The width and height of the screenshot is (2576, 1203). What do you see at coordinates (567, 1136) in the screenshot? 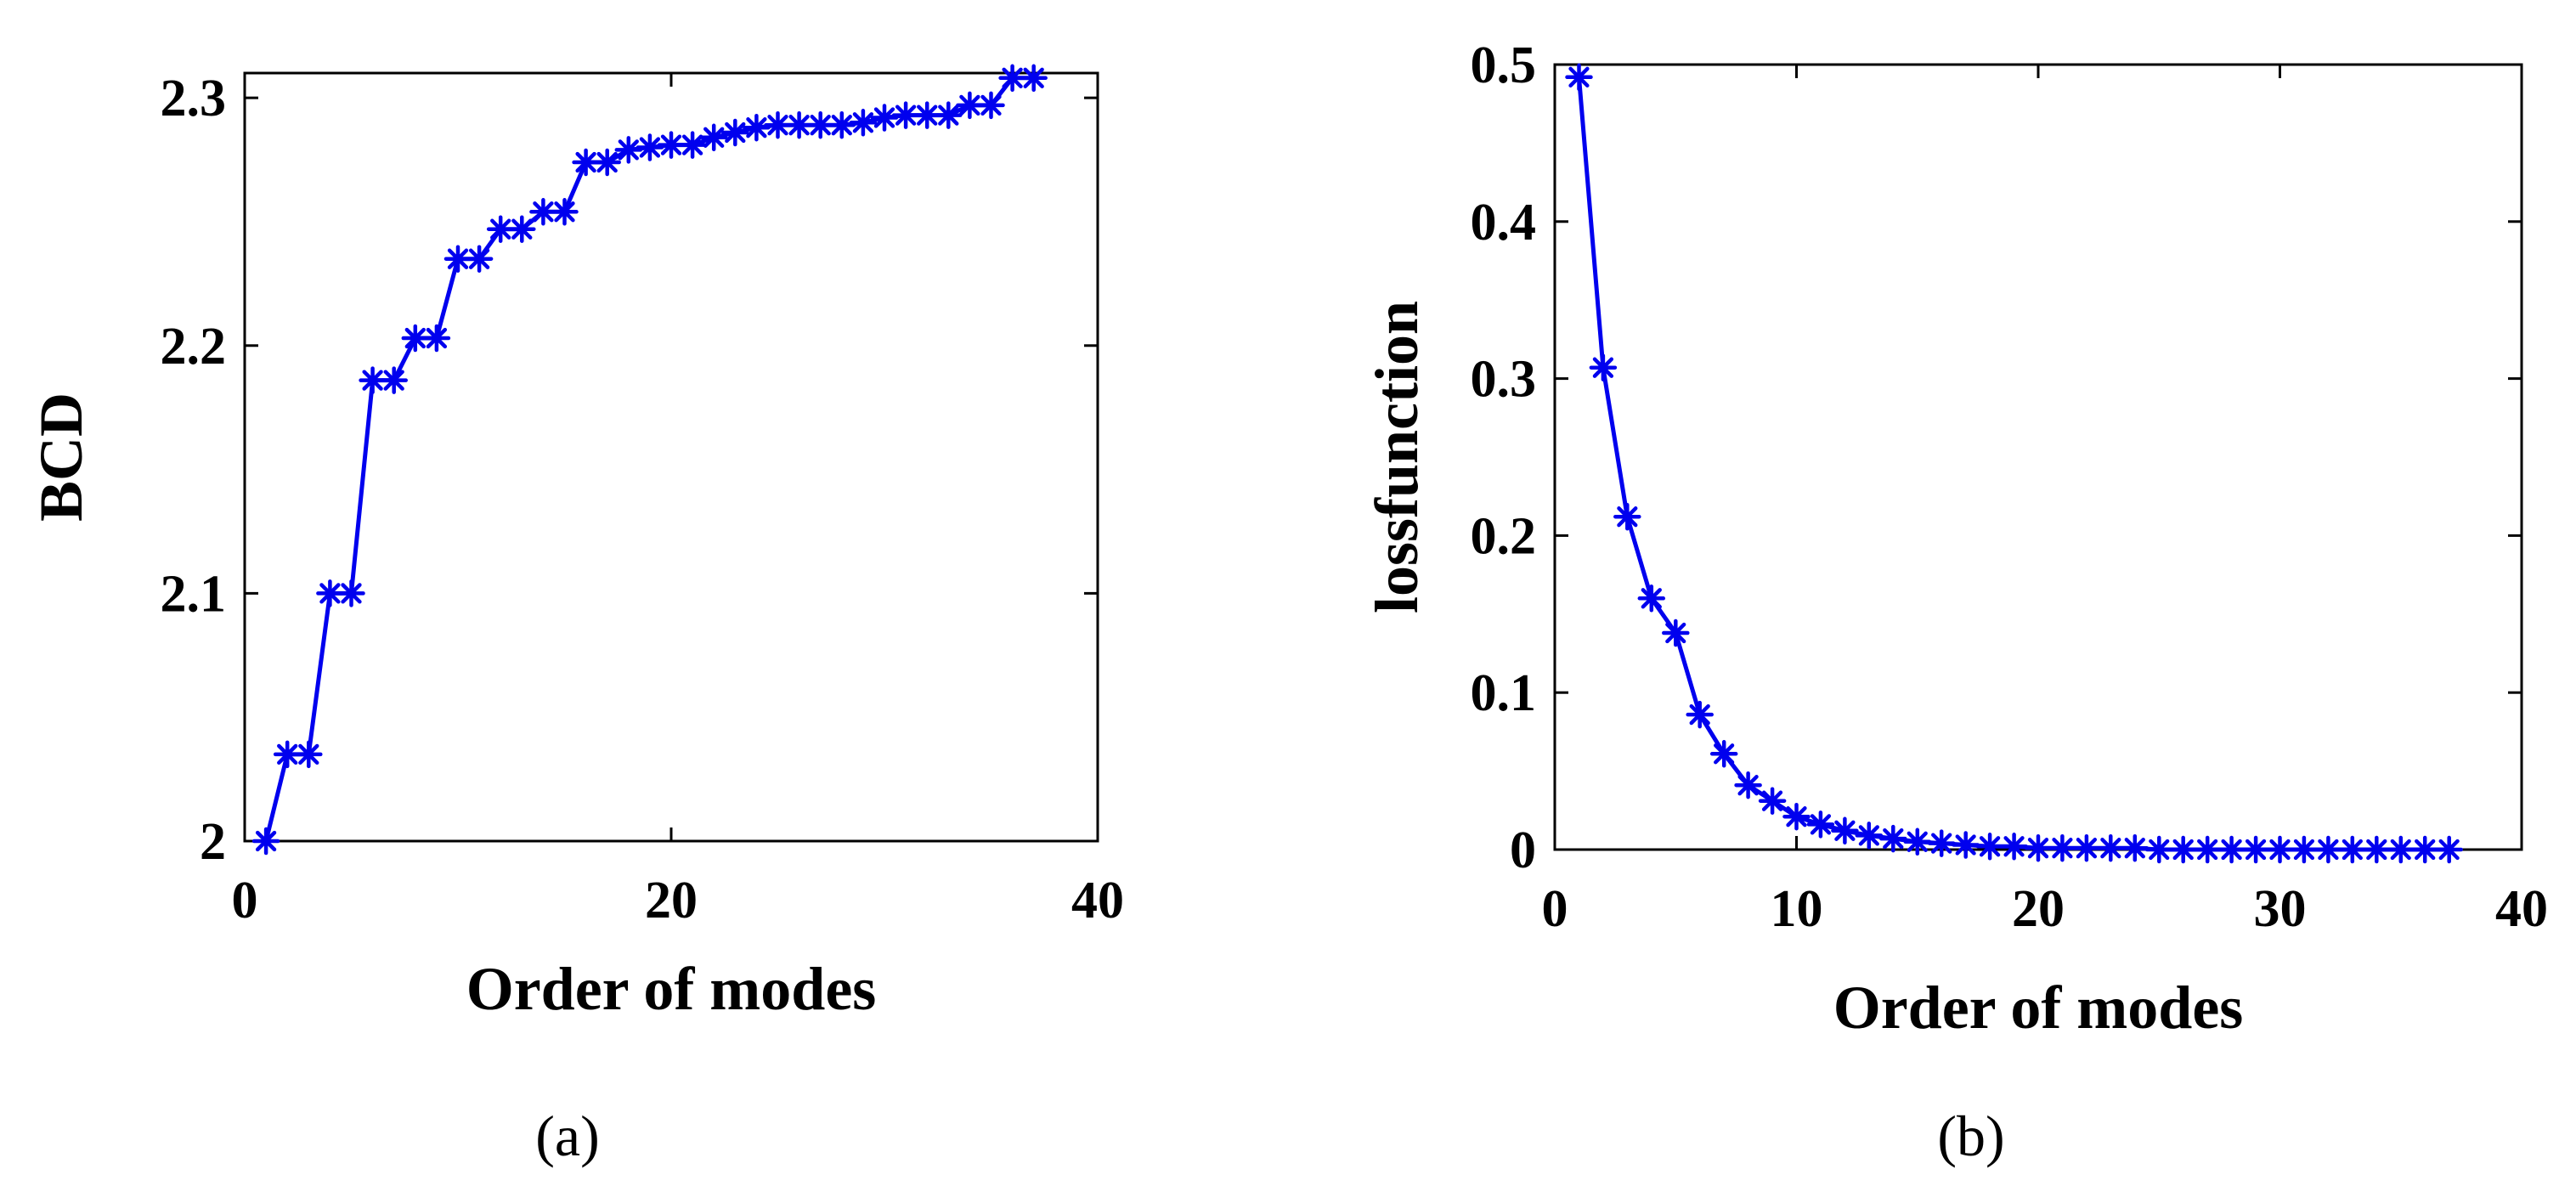
I see `caption-a: (a)` at bounding box center [567, 1136].